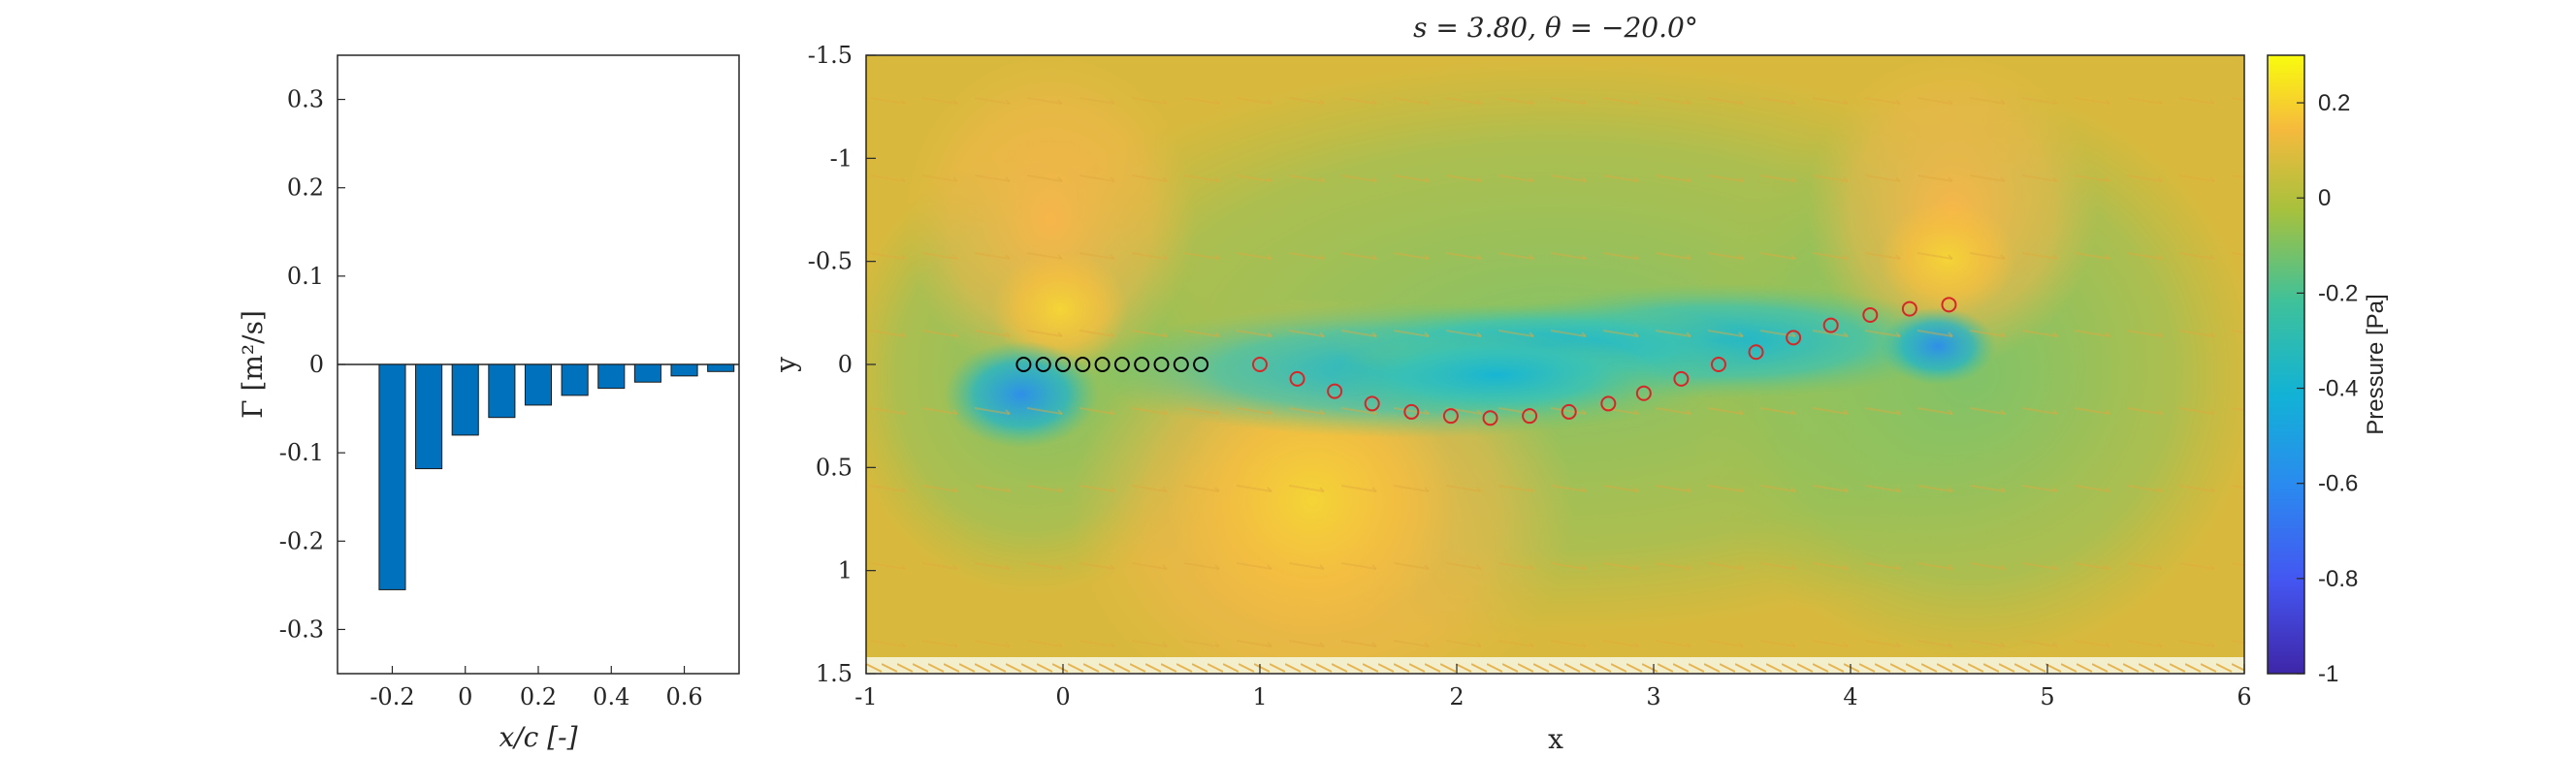 The height and width of the screenshot is (757, 2576). I want to click on colorbar-label: Pressure [Pa], so click(2376, 364).